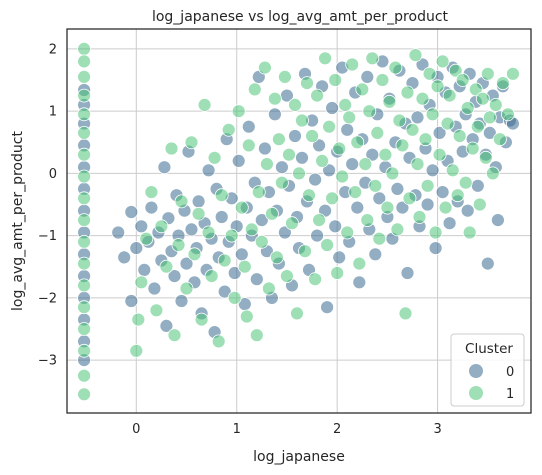 The width and height of the screenshot is (542, 475). I want to click on legend-box, so click(487, 370).